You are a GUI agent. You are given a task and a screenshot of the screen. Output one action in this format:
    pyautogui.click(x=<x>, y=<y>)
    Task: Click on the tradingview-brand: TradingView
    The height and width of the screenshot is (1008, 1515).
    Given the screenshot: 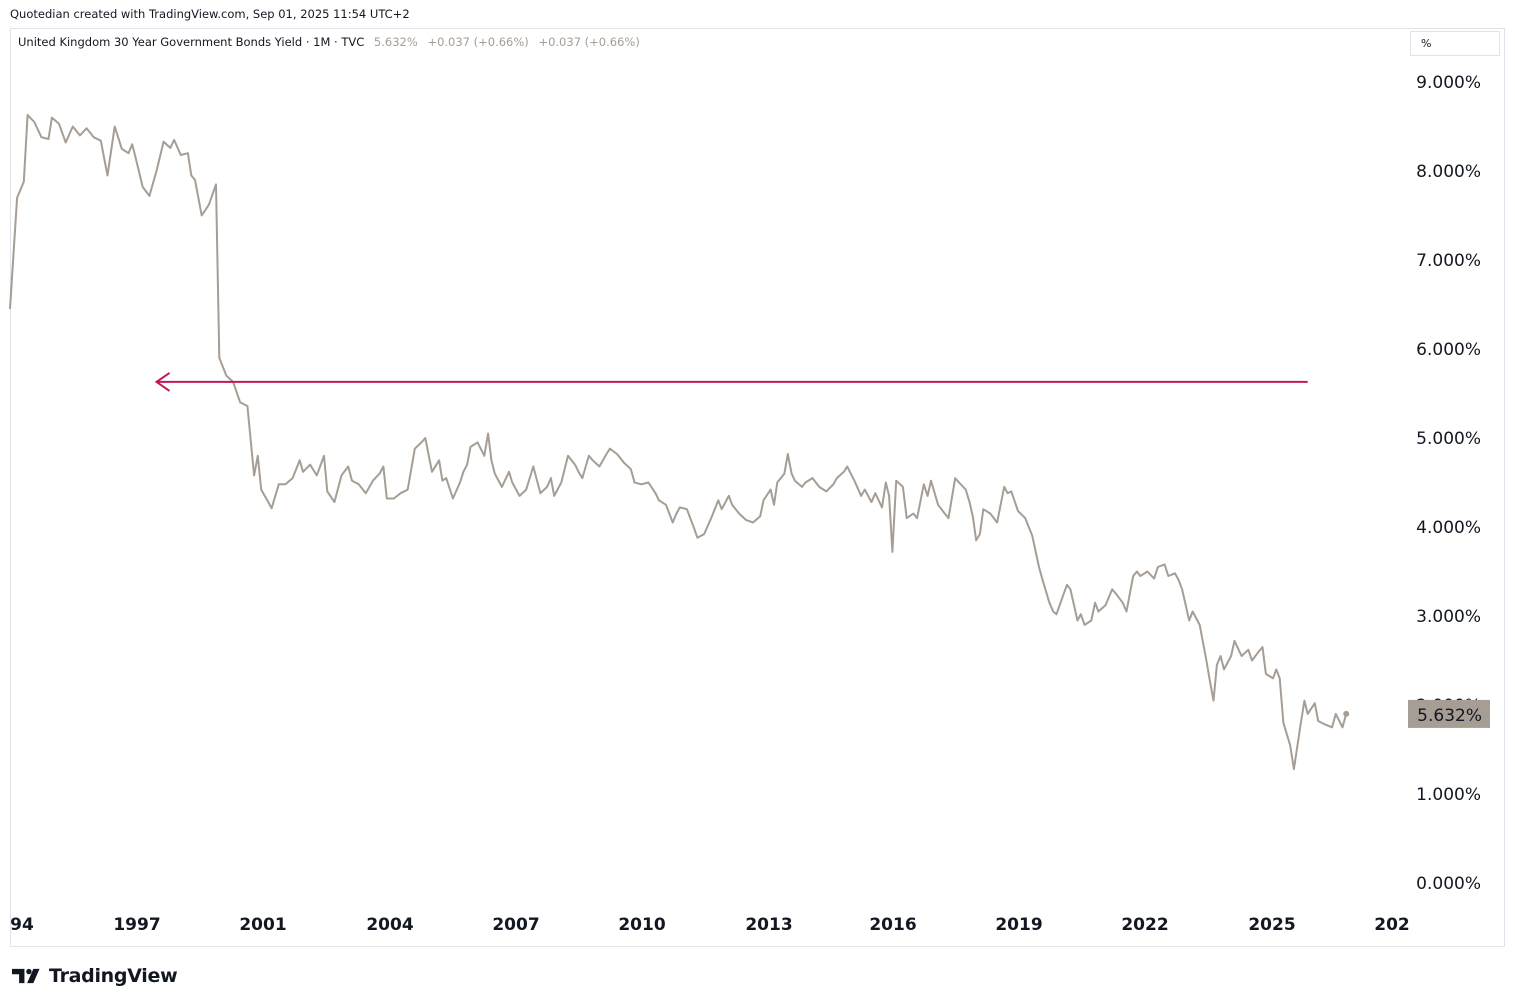 What is the action you would take?
    pyautogui.click(x=95, y=976)
    